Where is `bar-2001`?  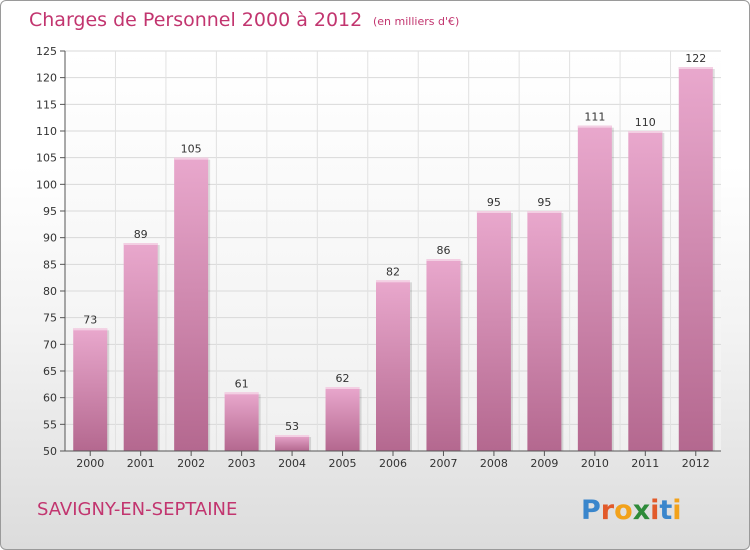 bar-2001 is located at coordinates (140, 347).